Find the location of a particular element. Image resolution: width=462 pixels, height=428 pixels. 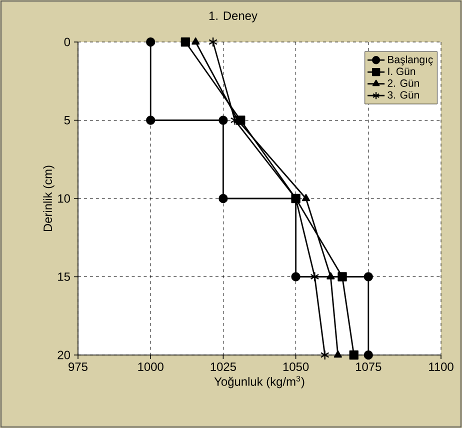

x-axis-title: Yoğunluk (kg/m$^{3}$) is located at coordinates (259, 382).